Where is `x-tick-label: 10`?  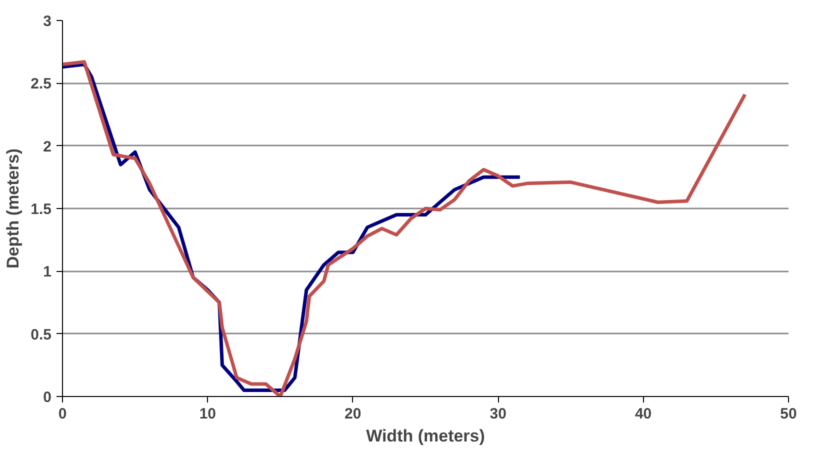
x-tick-label: 10 is located at coordinates (207, 414).